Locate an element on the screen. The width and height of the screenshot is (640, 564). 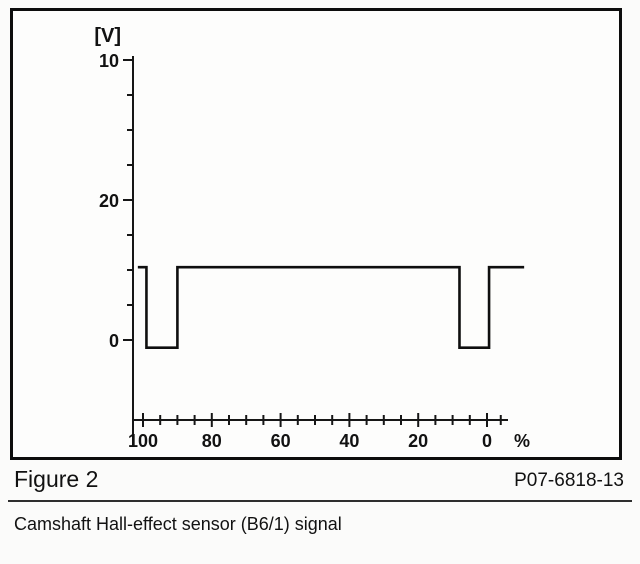
figure-label: Figure 2 is located at coordinates (56, 479).